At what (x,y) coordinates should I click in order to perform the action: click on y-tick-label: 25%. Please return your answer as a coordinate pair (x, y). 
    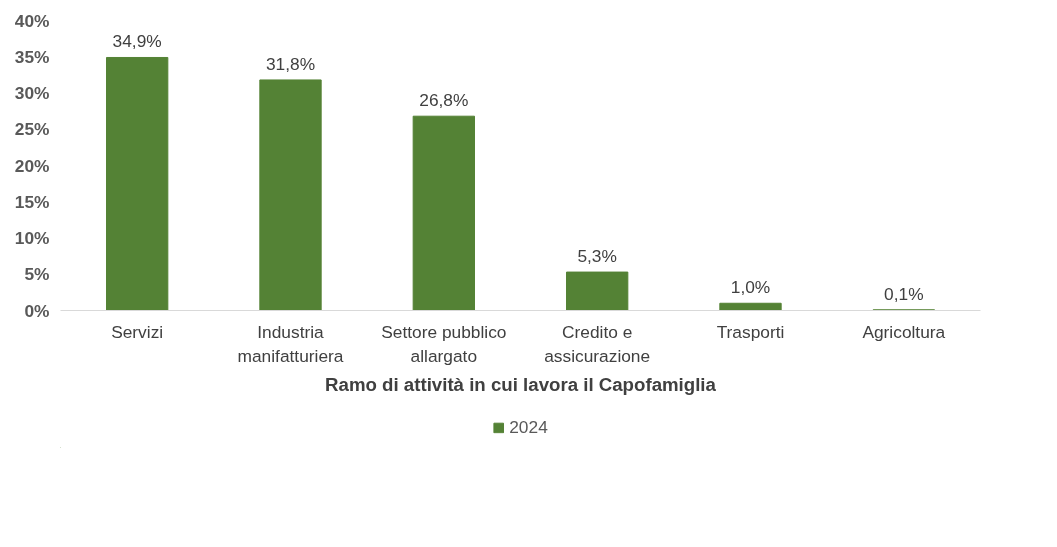
    Looking at the image, I should click on (32, 129).